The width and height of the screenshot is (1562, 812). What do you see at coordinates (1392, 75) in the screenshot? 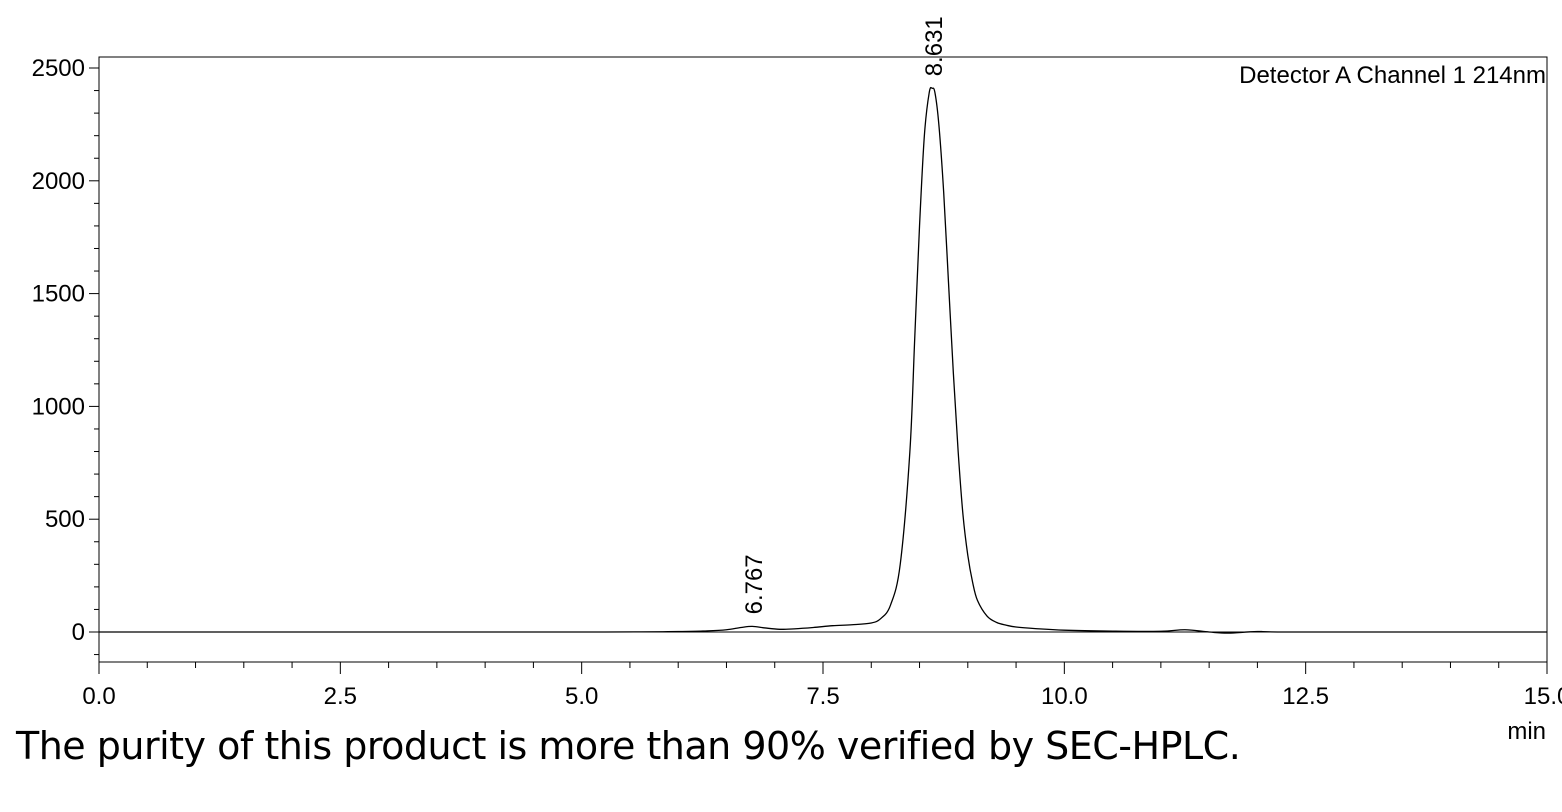
I see `detector-label: Detector A Channel 1 214nm` at bounding box center [1392, 75].